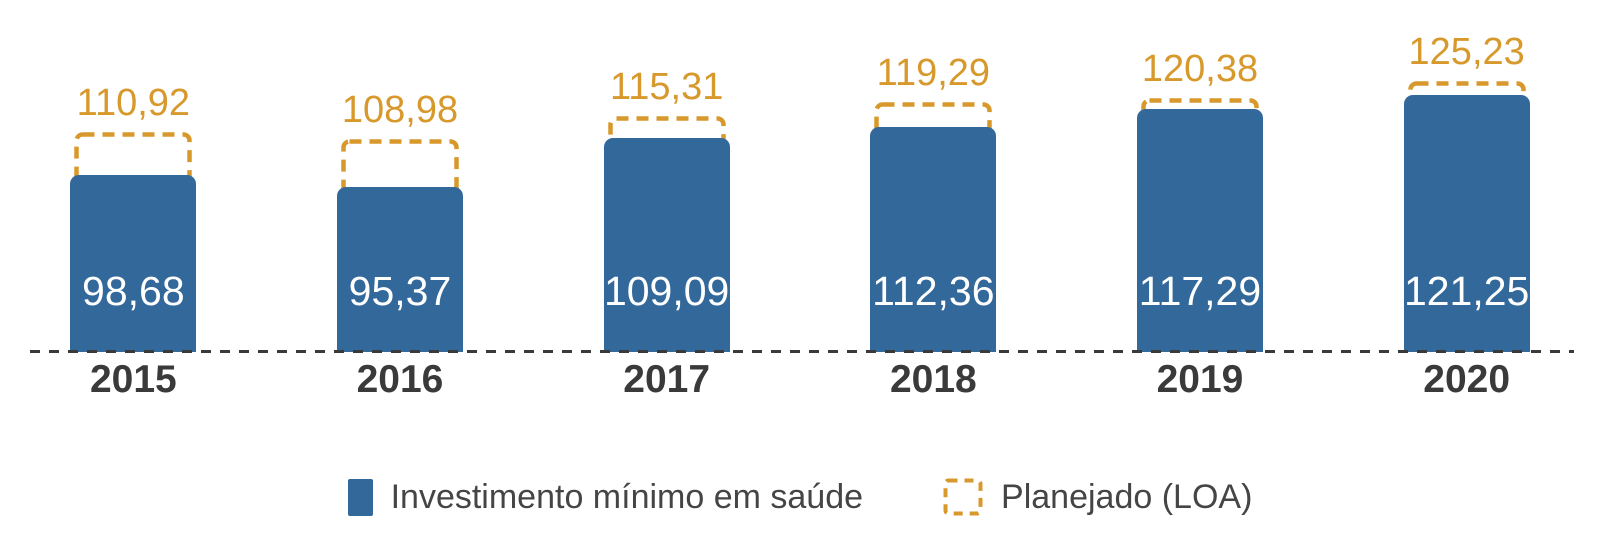  Describe the element at coordinates (360, 497) in the screenshot. I see `solid-bar-swatch-icon` at that location.